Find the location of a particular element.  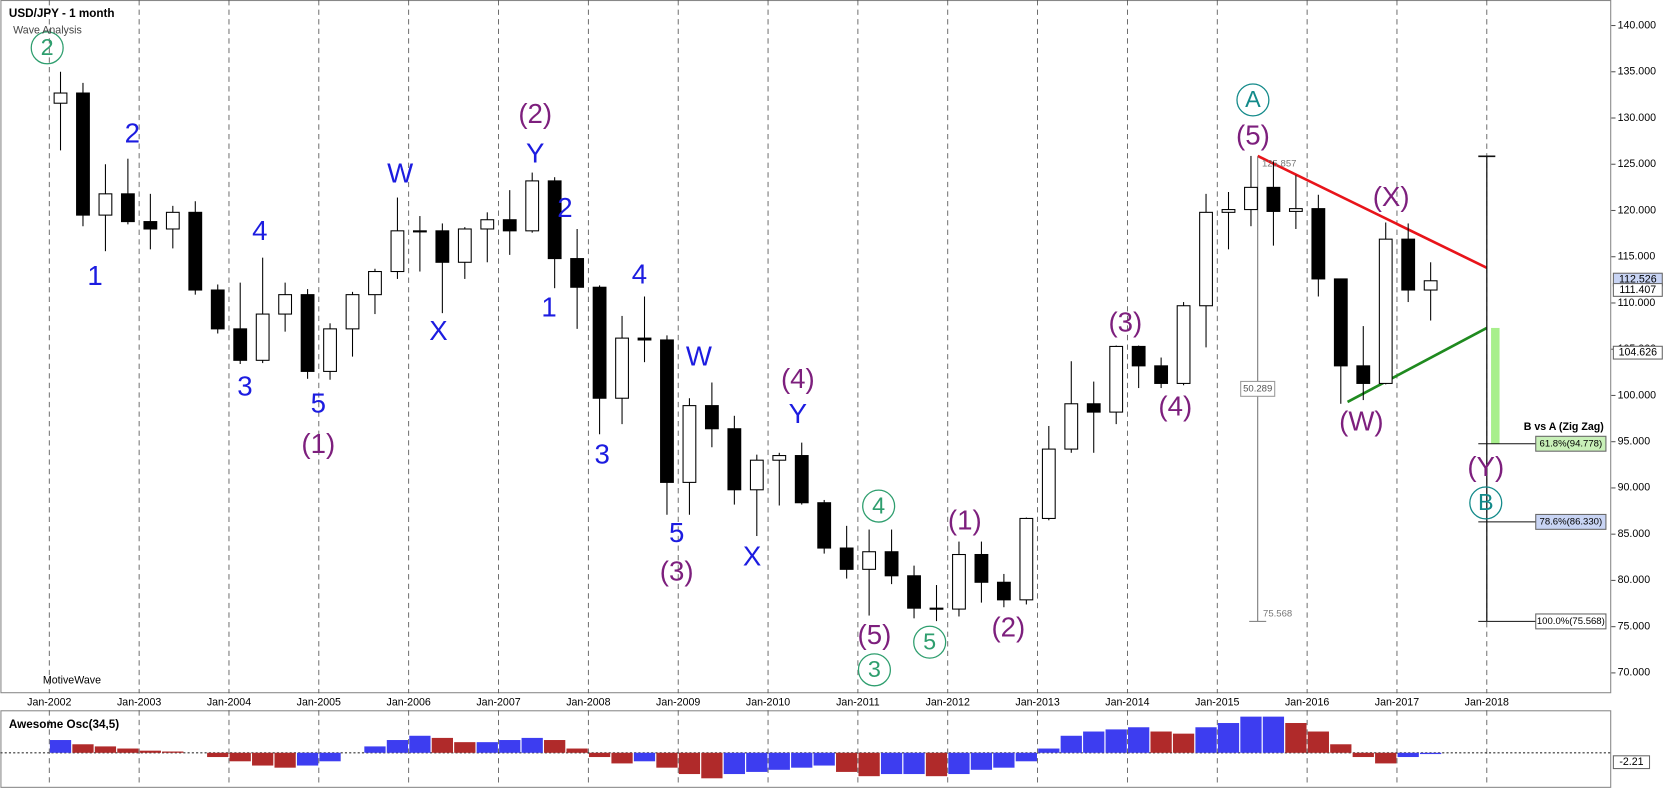

x-tick-label: Jan-2008 is located at coordinates (588, 703).